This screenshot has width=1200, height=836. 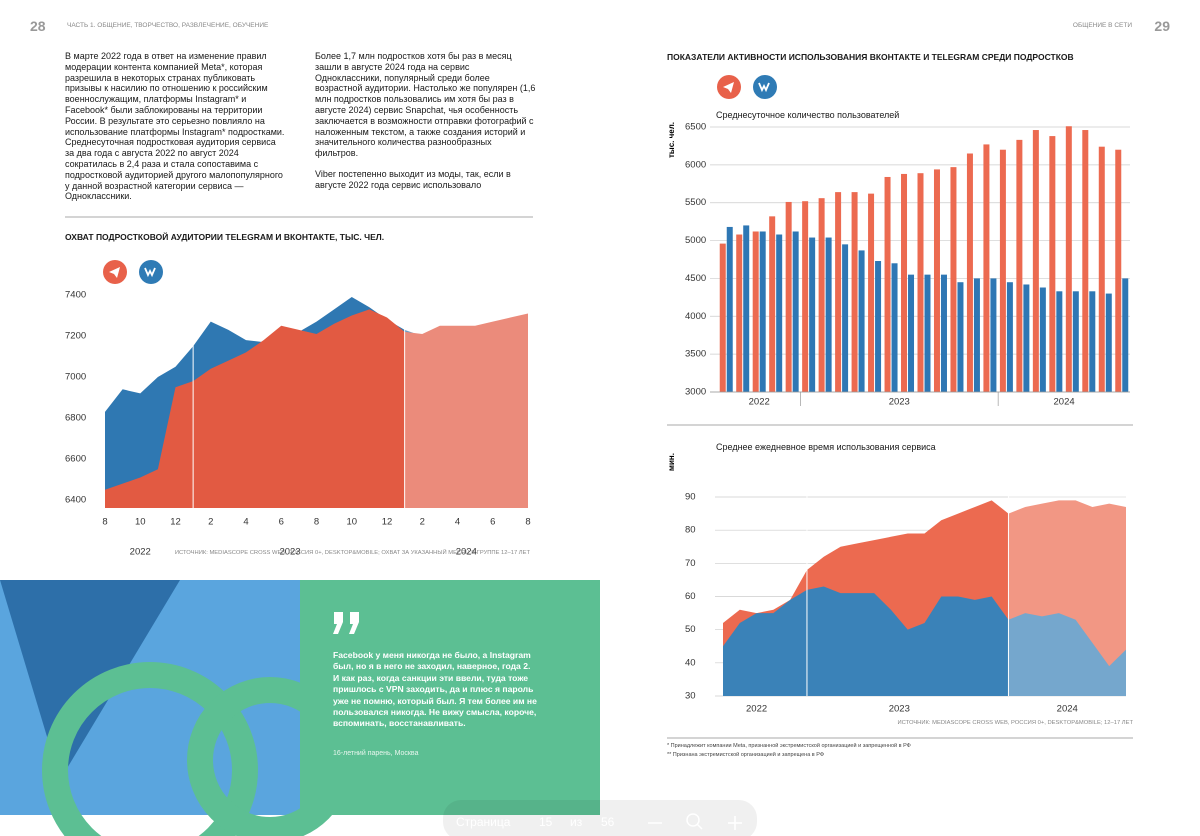 What do you see at coordinates (289, 552) in the screenshot?
I see `year-label: 2023` at bounding box center [289, 552].